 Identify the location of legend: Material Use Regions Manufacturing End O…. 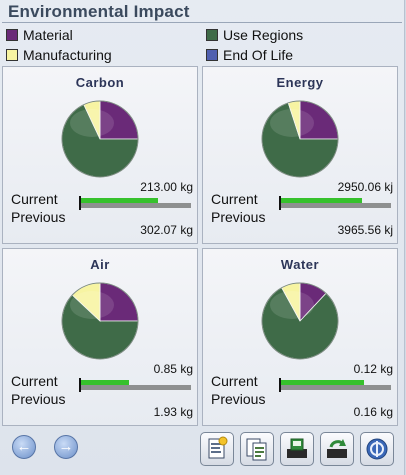
(202, 46).